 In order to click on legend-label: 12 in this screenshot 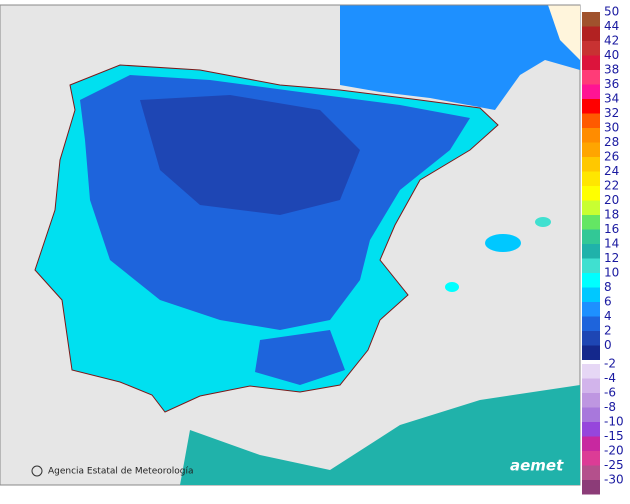, I will do `click(611, 258)`.